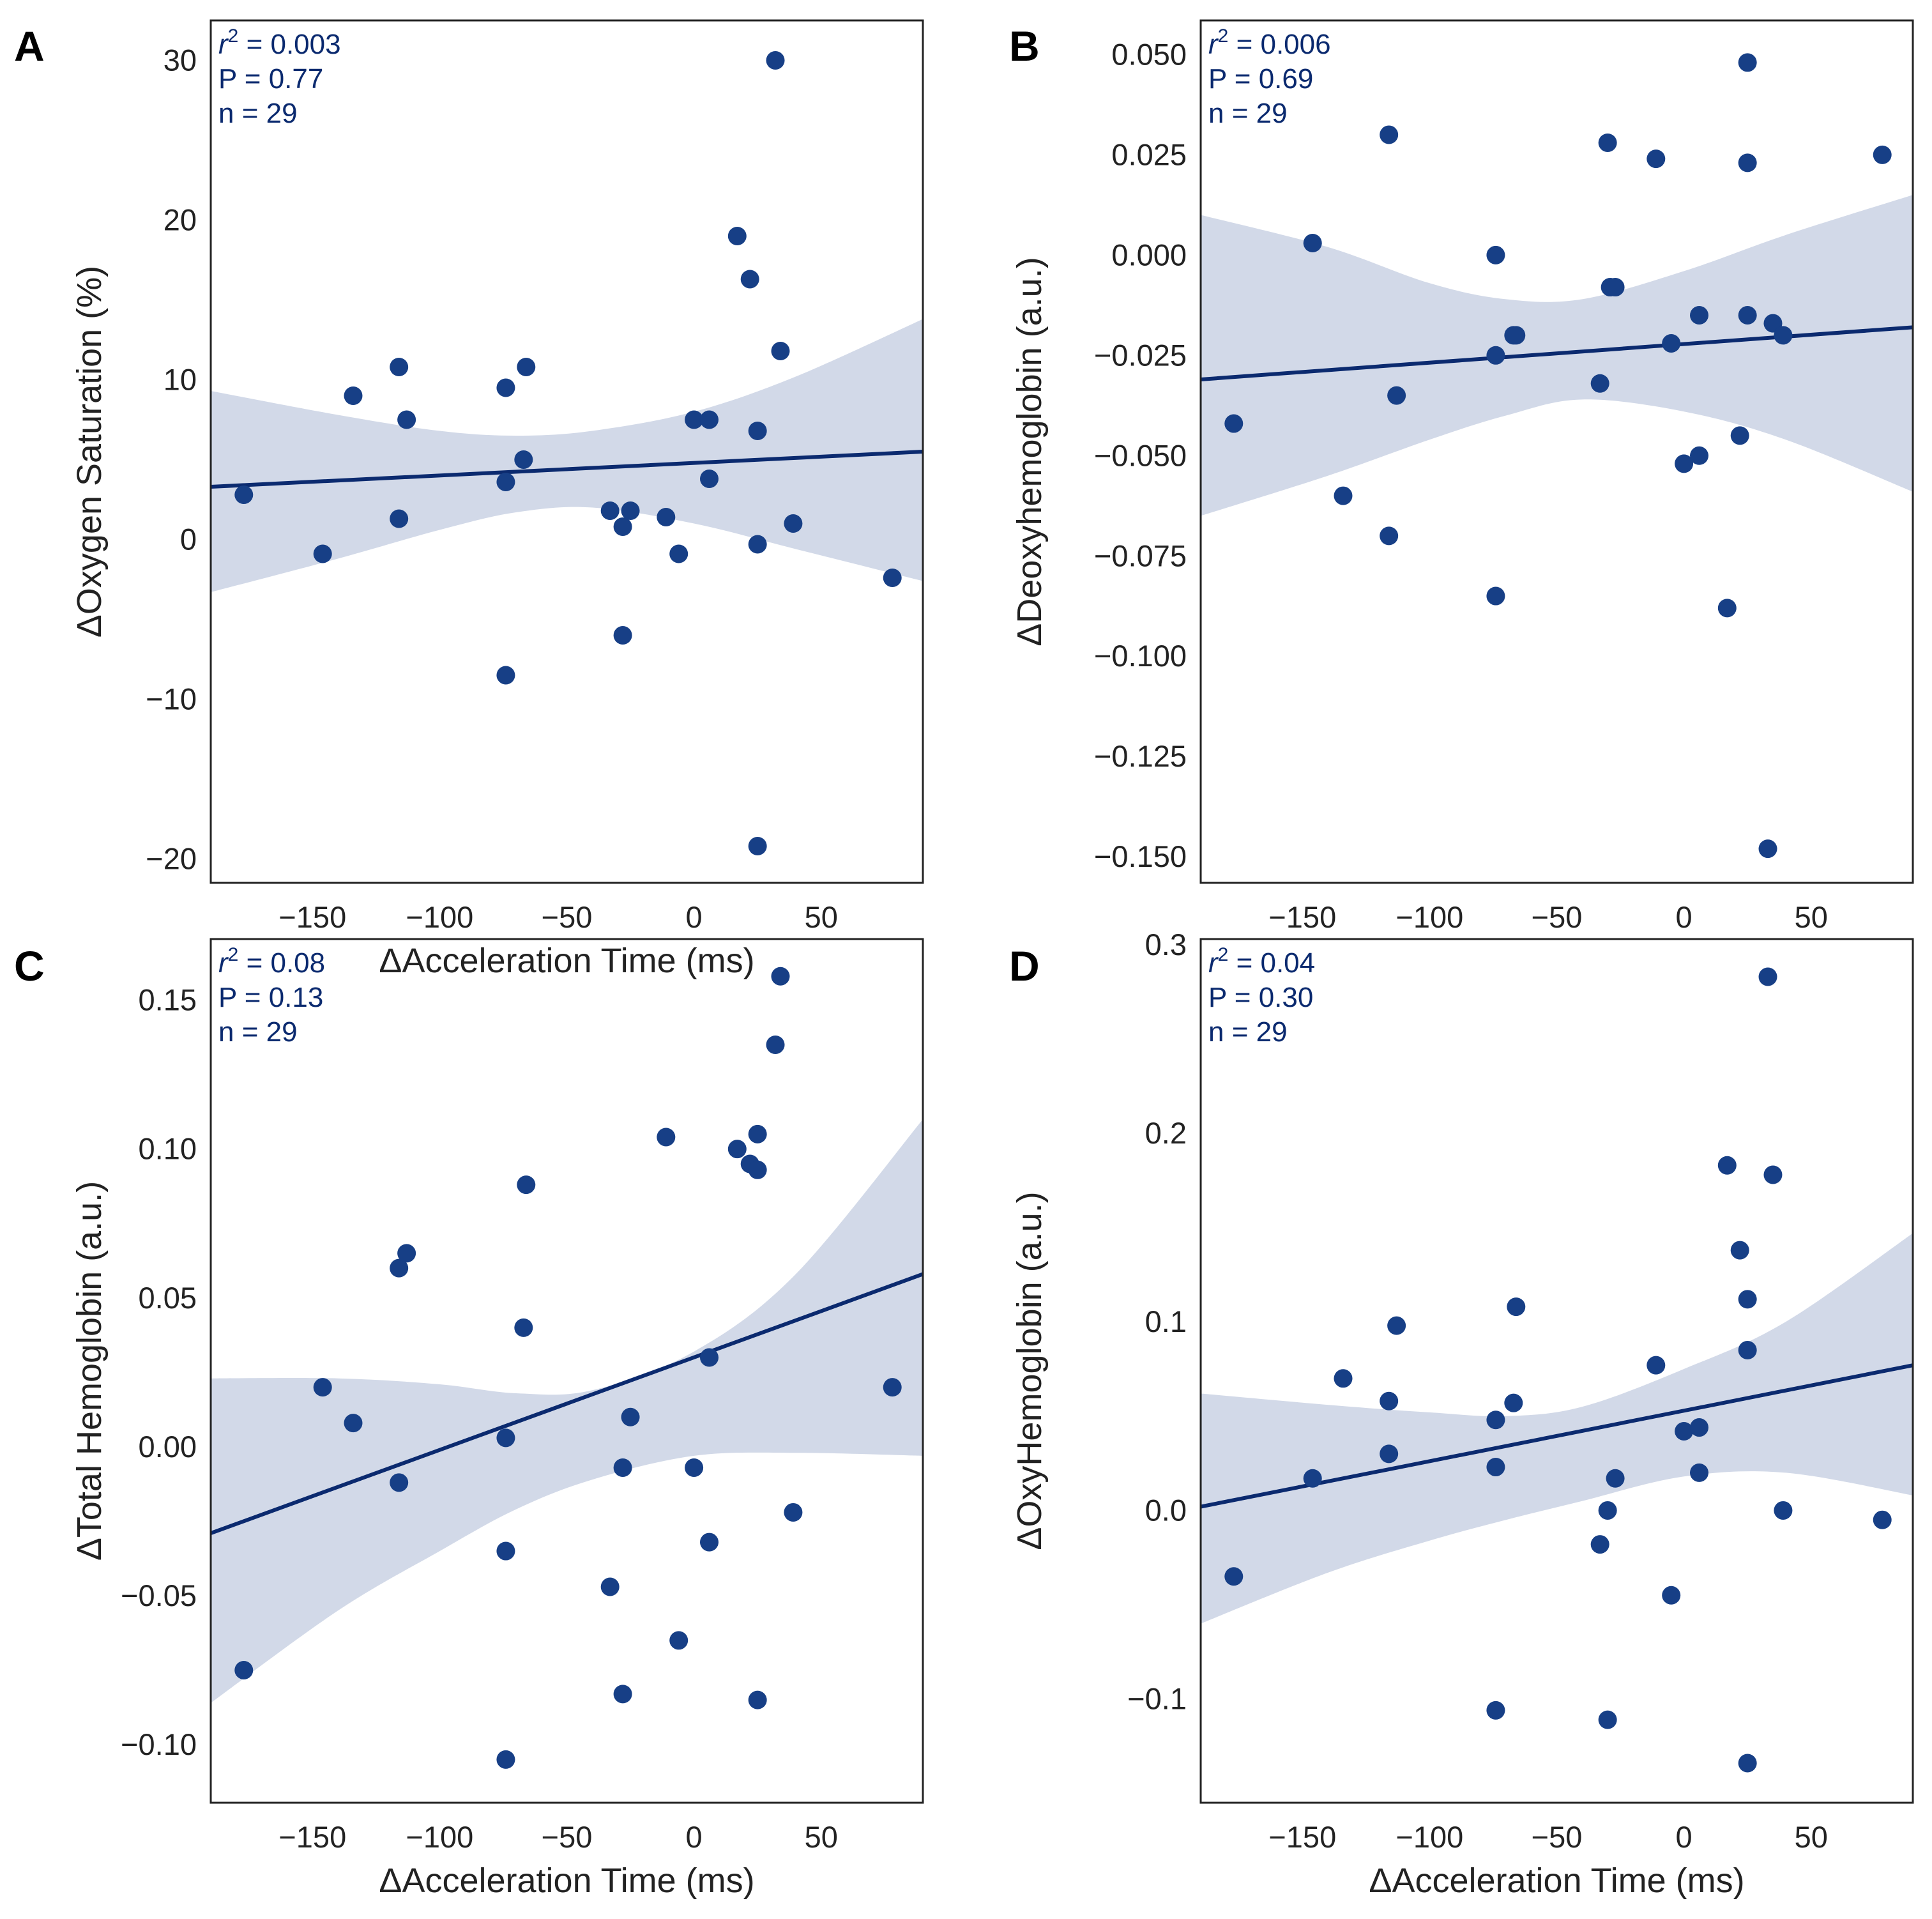 The height and width of the screenshot is (1919, 1932). What do you see at coordinates (1140, 355) in the screenshot?
I see `y-tick-label-b: −0.025` at bounding box center [1140, 355].